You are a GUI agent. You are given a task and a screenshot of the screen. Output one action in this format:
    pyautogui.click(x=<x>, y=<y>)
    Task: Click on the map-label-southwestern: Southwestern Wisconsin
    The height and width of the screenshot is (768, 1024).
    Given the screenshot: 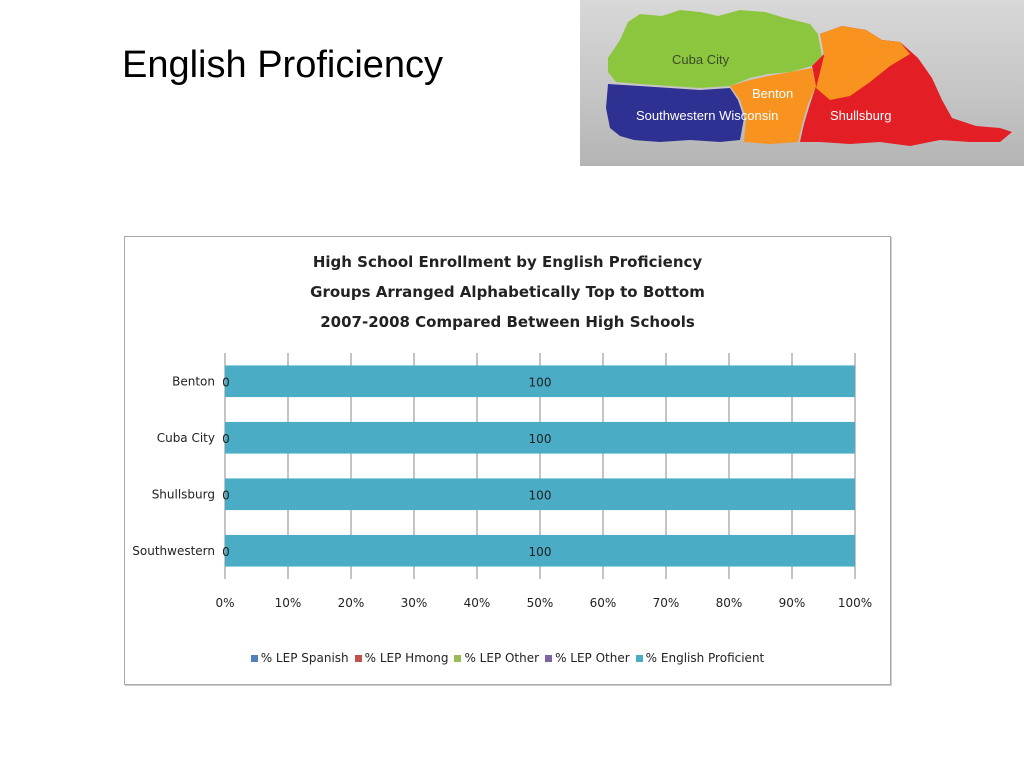 What is the action you would take?
    pyautogui.click(x=707, y=115)
    